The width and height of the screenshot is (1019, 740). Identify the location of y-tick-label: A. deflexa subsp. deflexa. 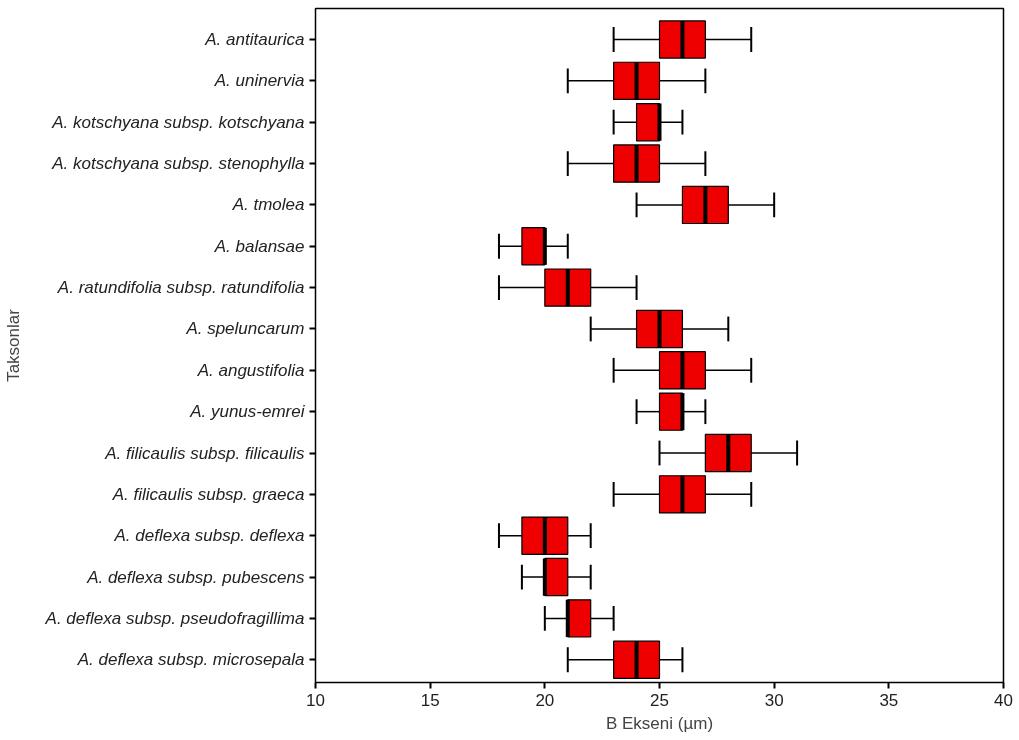
(209, 536).